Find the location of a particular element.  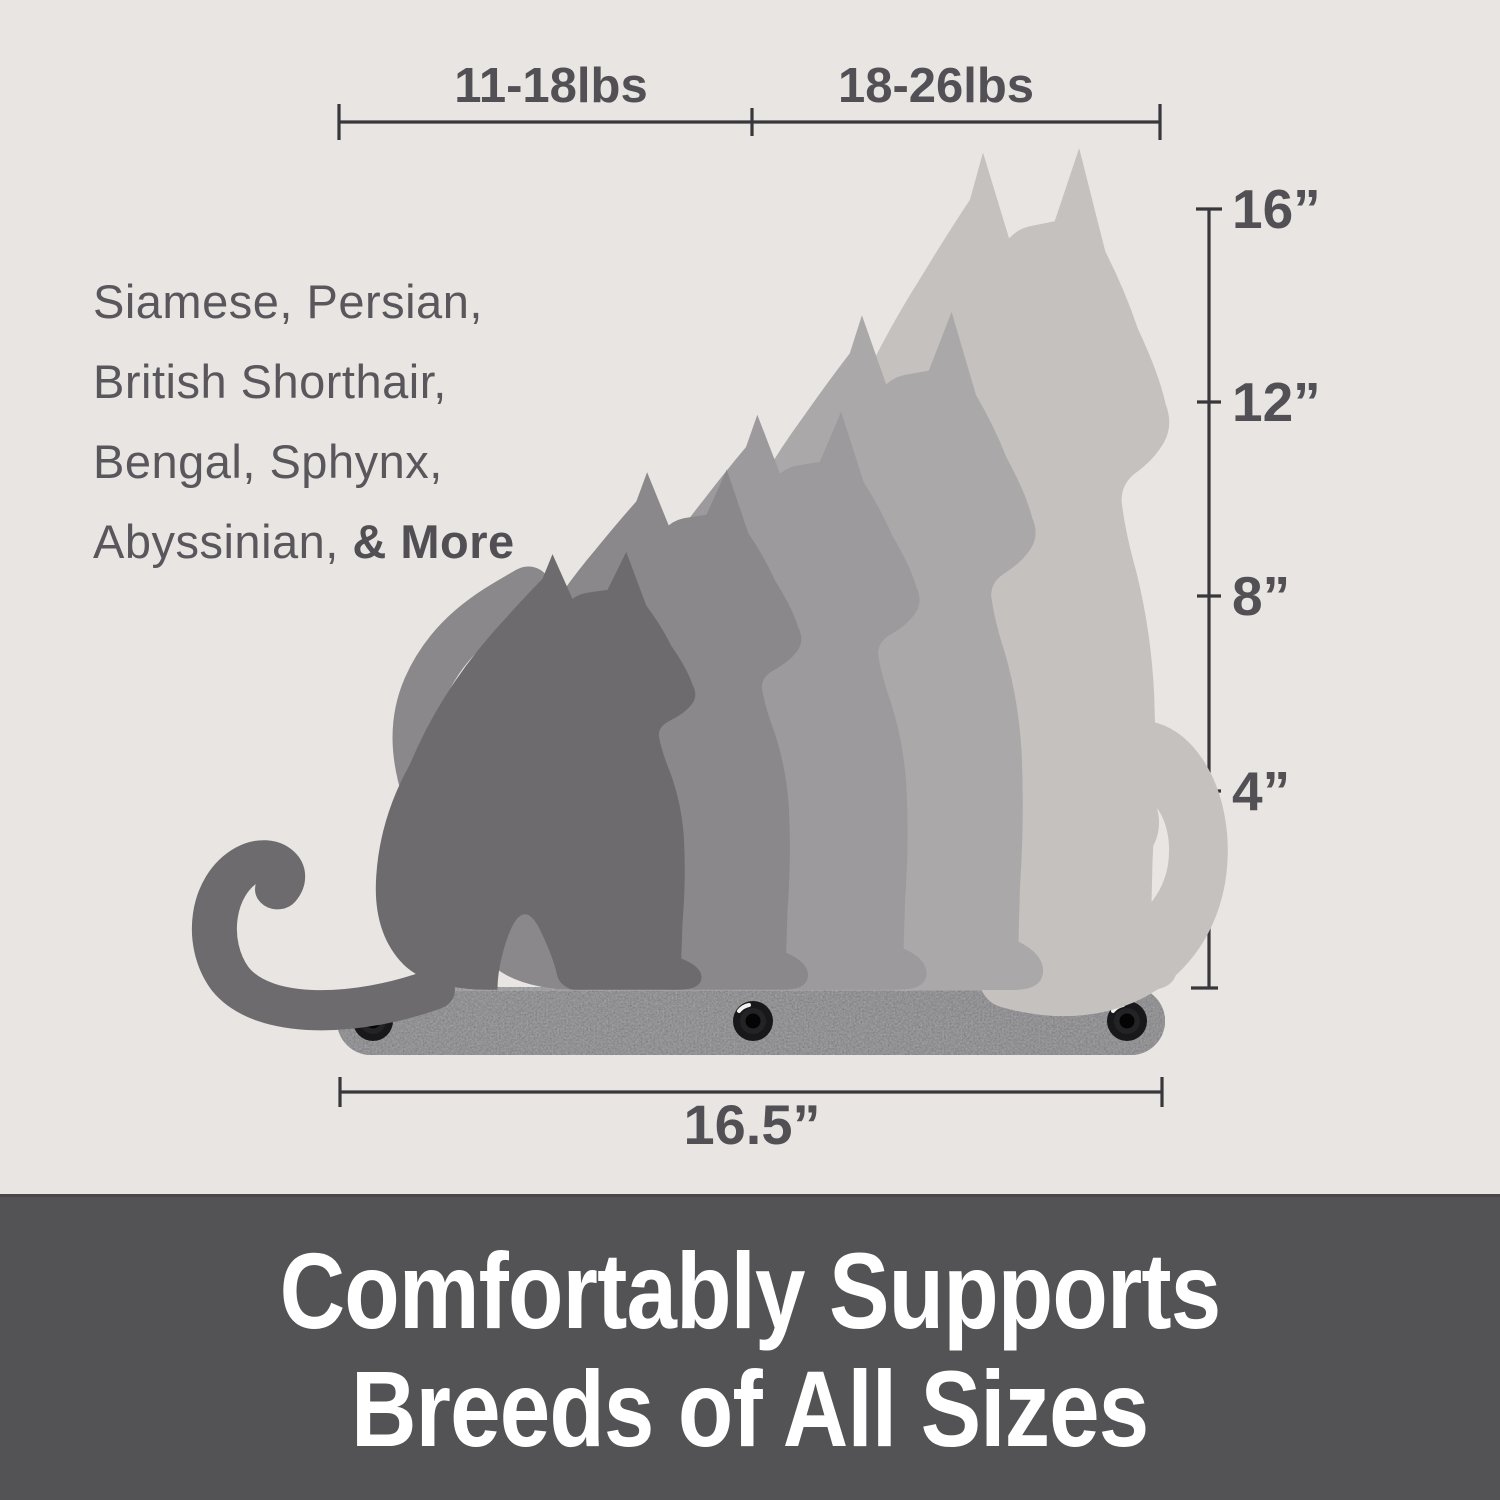

banner-headline-line1: Comfortably Supports is located at coordinates (750, 1290).